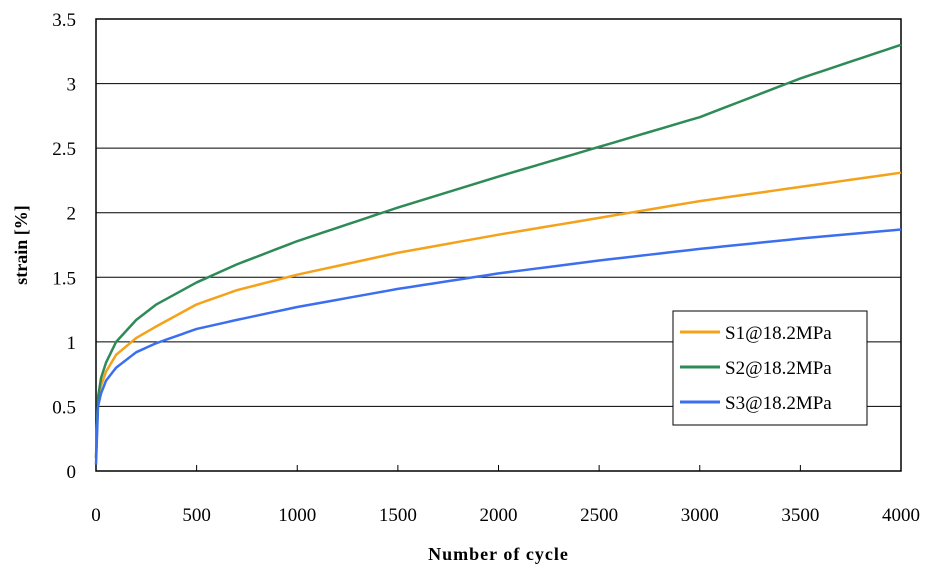 The height and width of the screenshot is (571, 926). Describe the element at coordinates (778, 368) in the screenshot. I see `legend-label-2: S2@18.2MPa` at that location.